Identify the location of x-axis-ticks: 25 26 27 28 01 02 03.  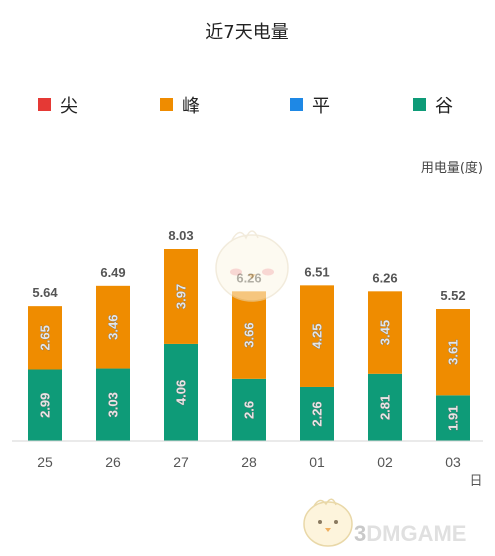
(249, 462).